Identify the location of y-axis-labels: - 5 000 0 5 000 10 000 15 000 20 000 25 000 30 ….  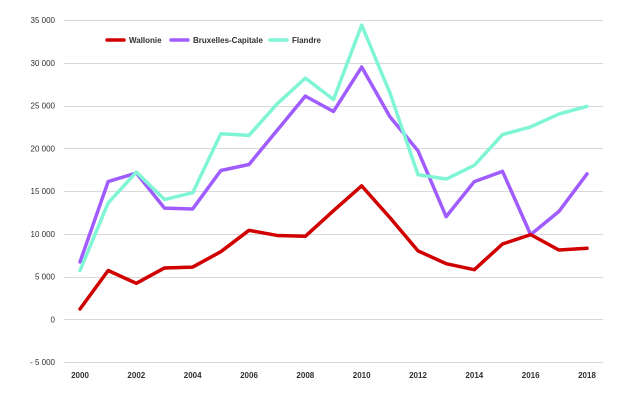
(42, 191).